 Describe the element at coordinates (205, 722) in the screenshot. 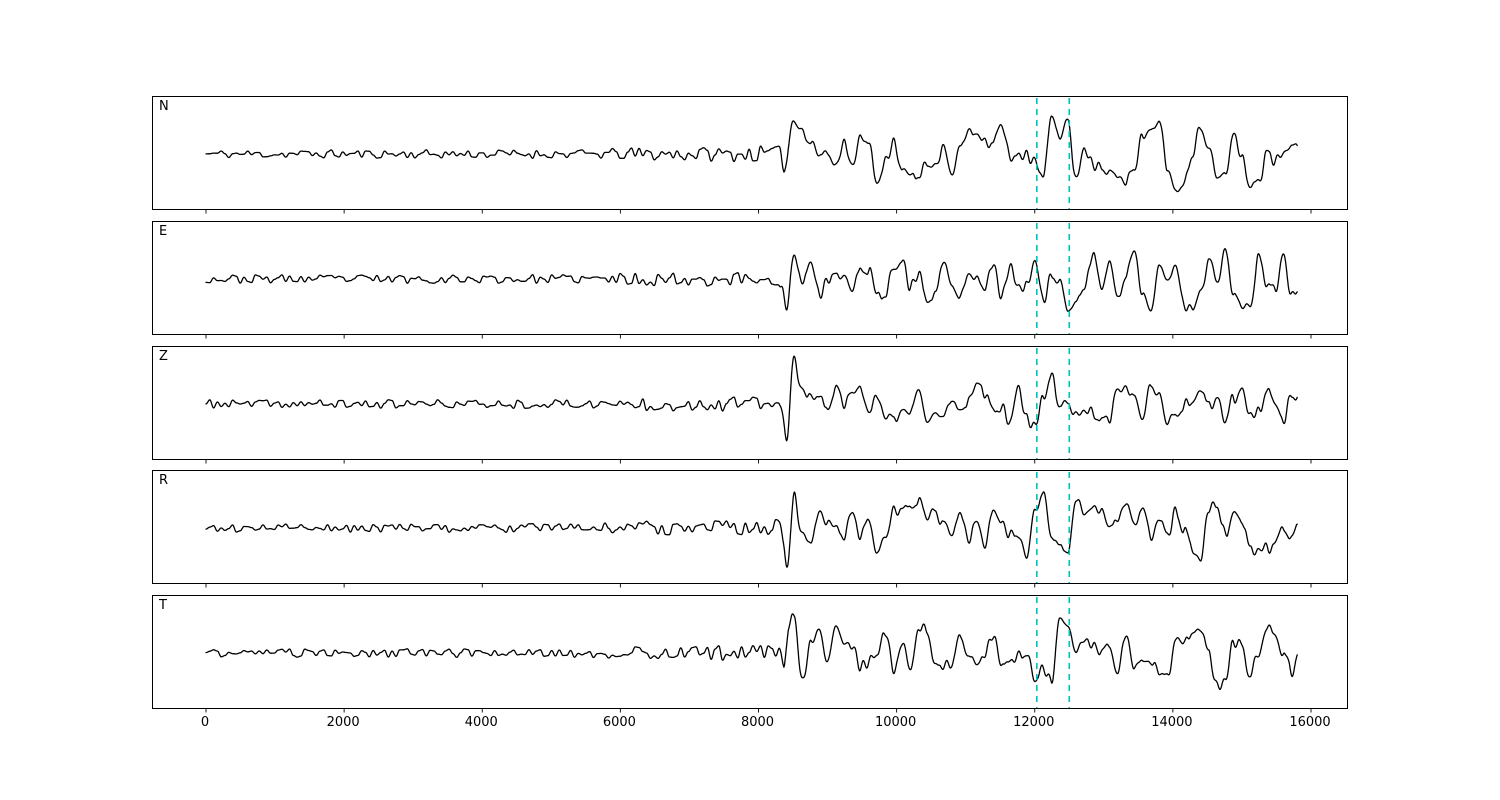

I see `x-tick-label: 0` at that location.